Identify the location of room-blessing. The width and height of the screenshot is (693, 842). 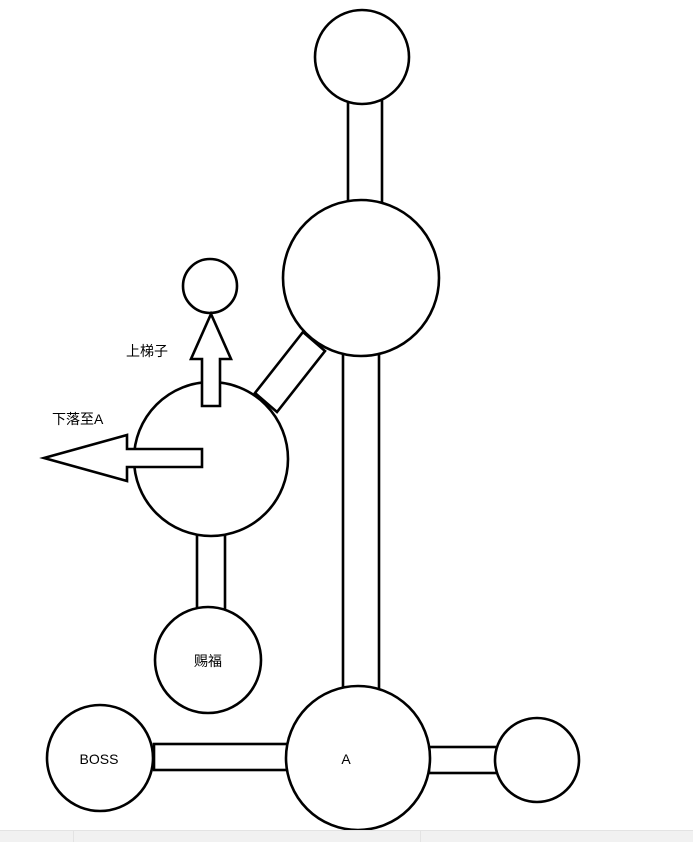
(208, 660).